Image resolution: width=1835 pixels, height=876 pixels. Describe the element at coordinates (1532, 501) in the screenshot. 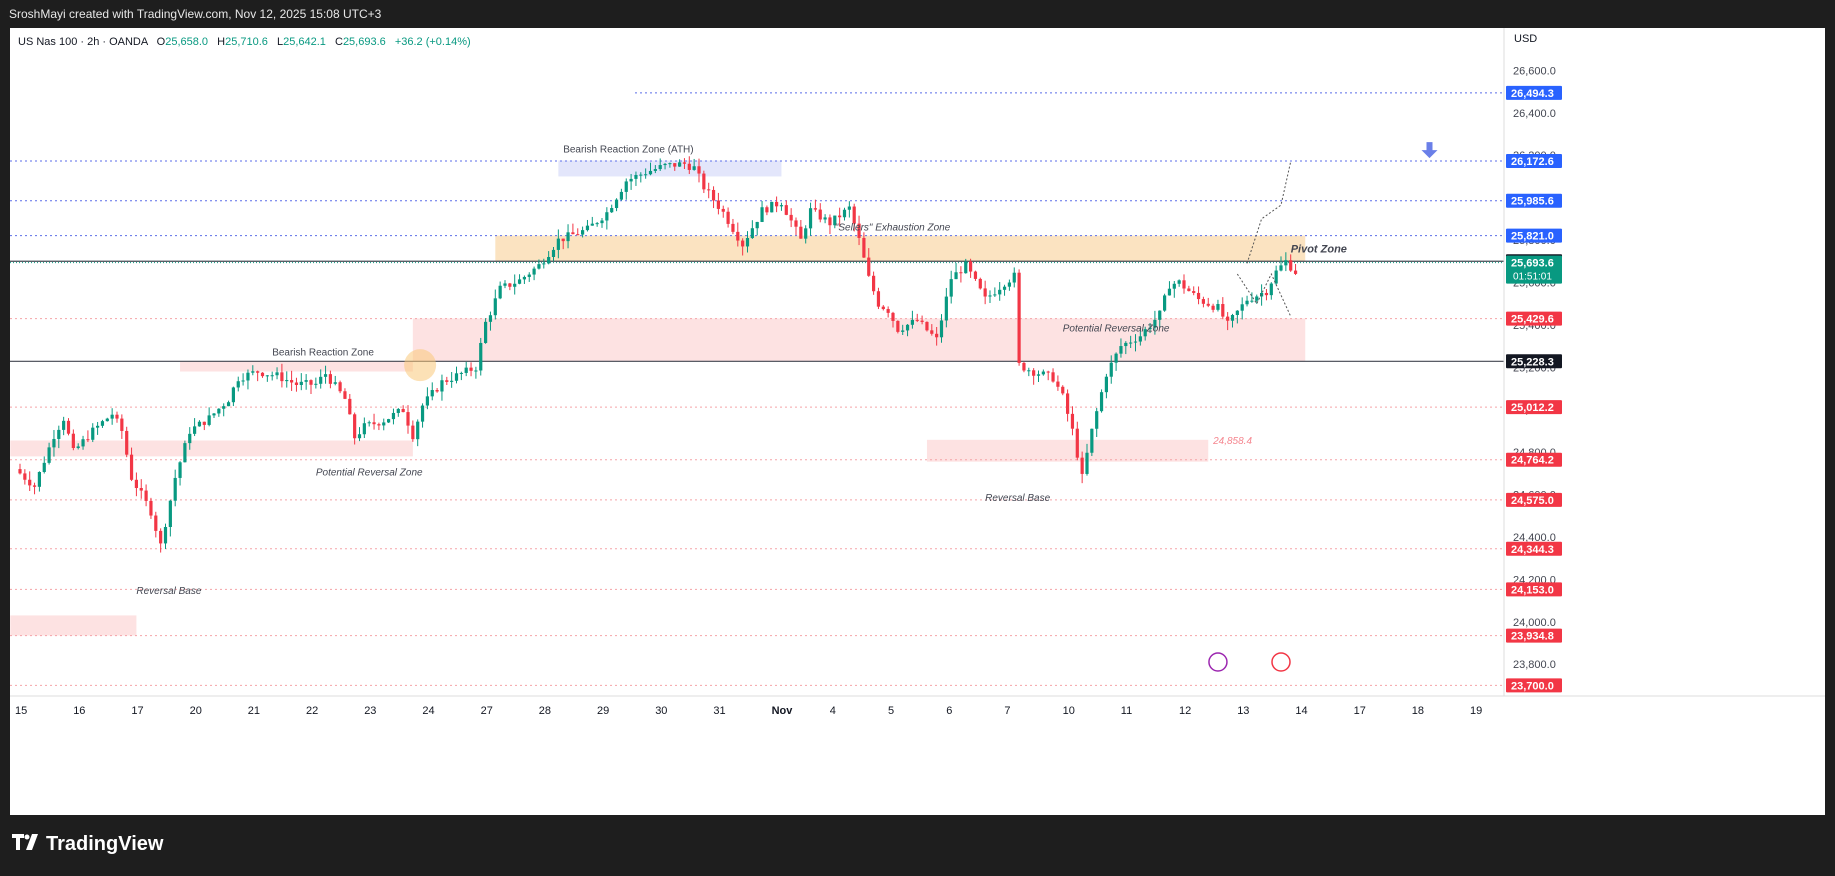

I see `level-tag-text-10: 24,575.0` at that location.